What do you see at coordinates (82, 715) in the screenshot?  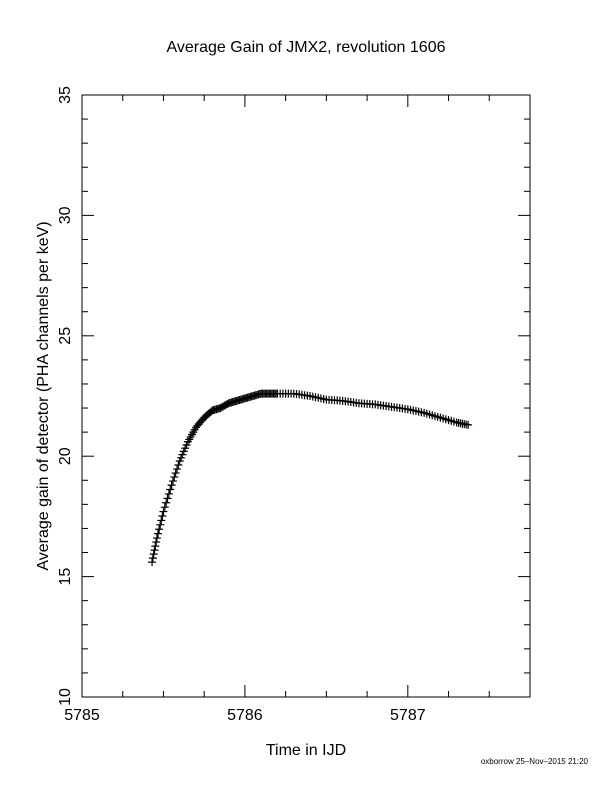 I see `x-tick-label: 5785` at bounding box center [82, 715].